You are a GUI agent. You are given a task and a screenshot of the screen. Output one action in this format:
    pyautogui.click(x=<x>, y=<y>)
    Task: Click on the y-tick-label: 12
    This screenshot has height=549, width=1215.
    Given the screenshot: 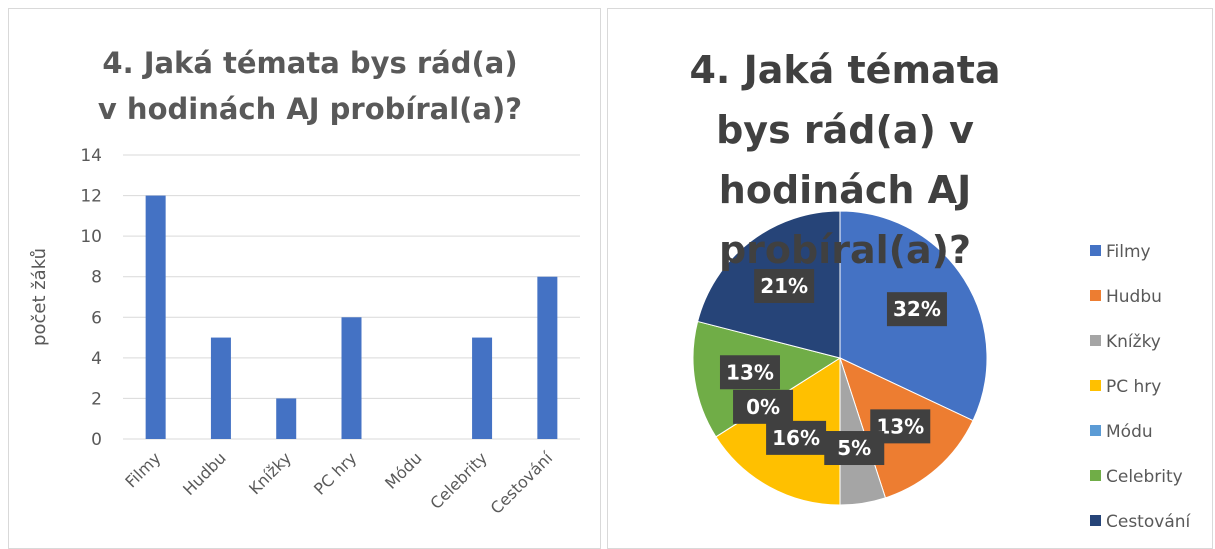 What is the action you would take?
    pyautogui.click(x=91, y=197)
    